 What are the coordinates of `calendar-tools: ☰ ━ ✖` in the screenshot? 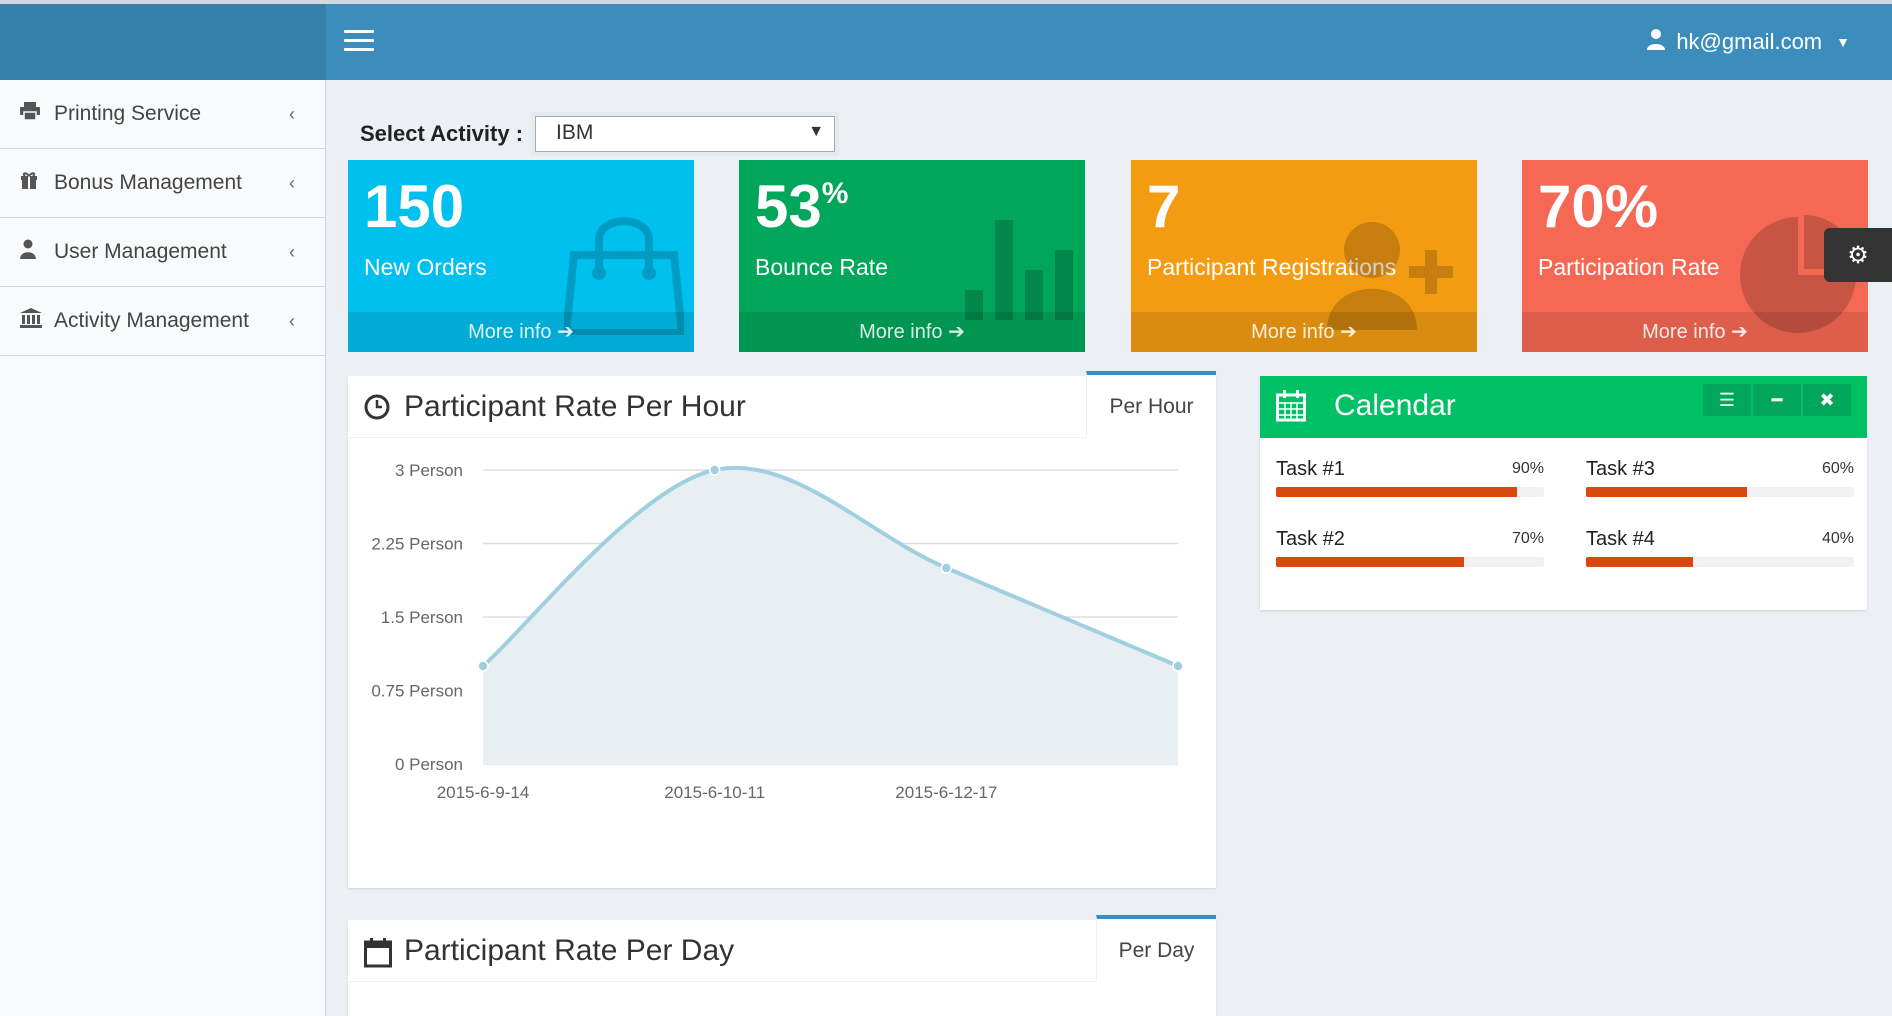 It's located at (1777, 400).